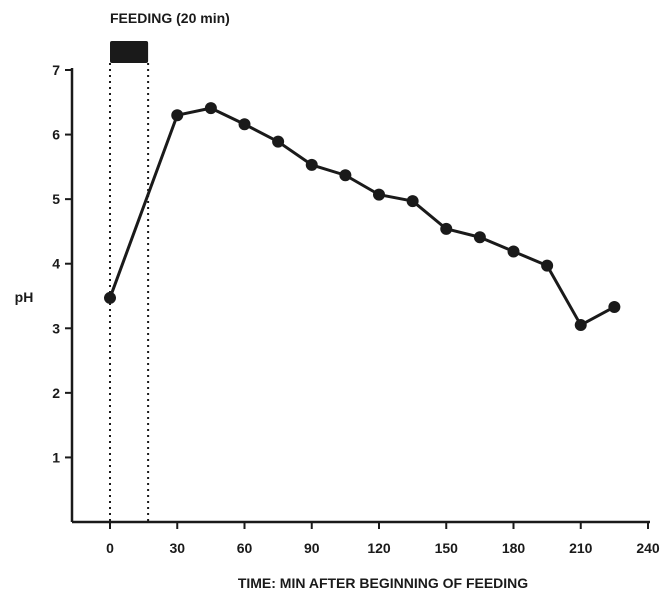 This screenshot has width=663, height=597. What do you see at coordinates (447, 548) in the screenshot?
I see `x-tick-label: 150` at bounding box center [447, 548].